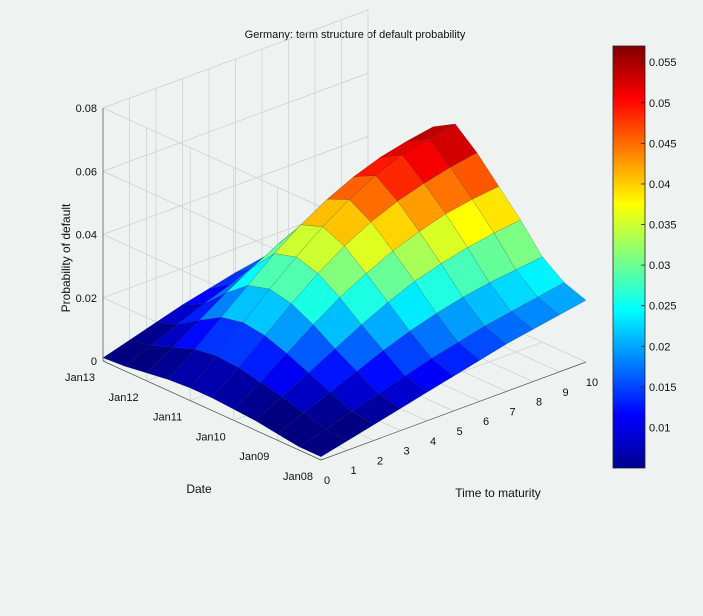 Image resolution: width=703 pixels, height=616 pixels. Describe the element at coordinates (659, 428) in the screenshot. I see `colorbar-tick-label: 0.01` at that location.